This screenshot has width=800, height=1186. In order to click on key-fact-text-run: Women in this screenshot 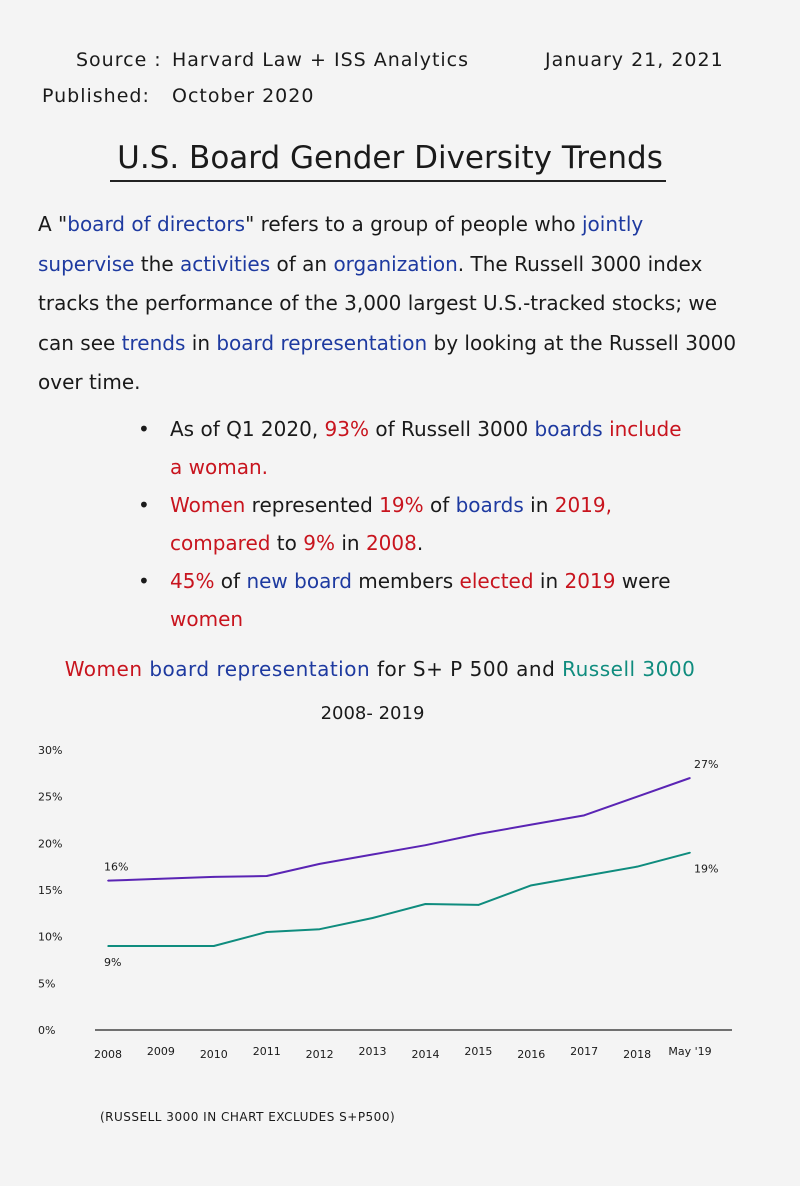, I will do `click(208, 505)`.